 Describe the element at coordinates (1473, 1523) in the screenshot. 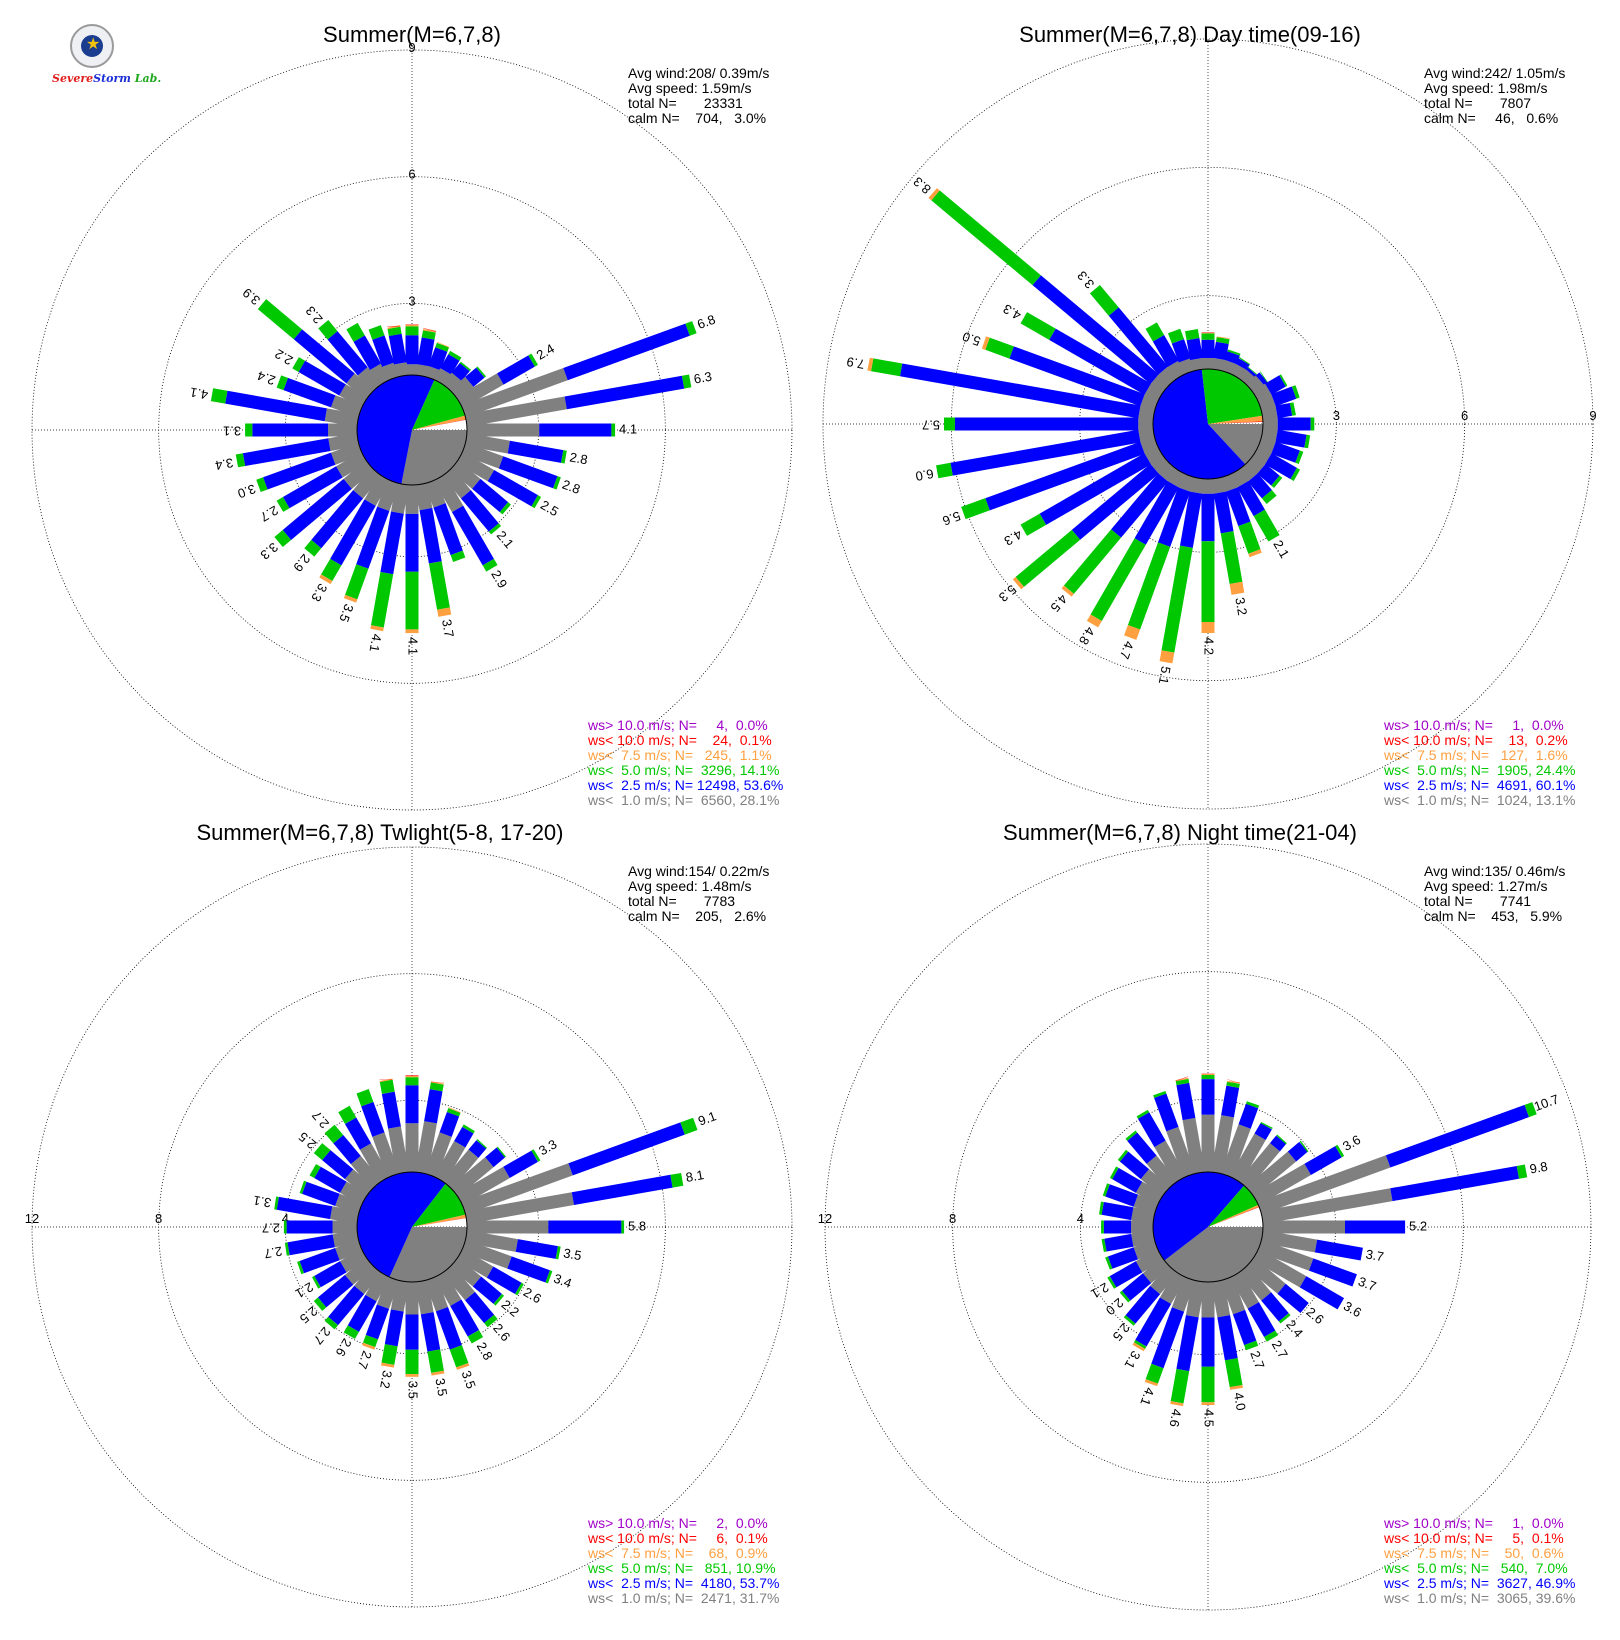

I see `legend-entry: ws> 10.0 m/s; N= 1, 0.0%` at that location.